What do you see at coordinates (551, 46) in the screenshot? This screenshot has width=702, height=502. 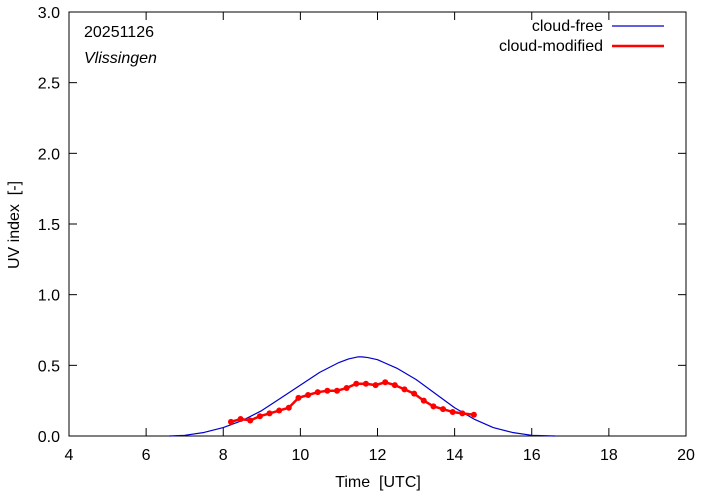 I see `legend-label-cloud-modified: cloud-modified` at bounding box center [551, 46].